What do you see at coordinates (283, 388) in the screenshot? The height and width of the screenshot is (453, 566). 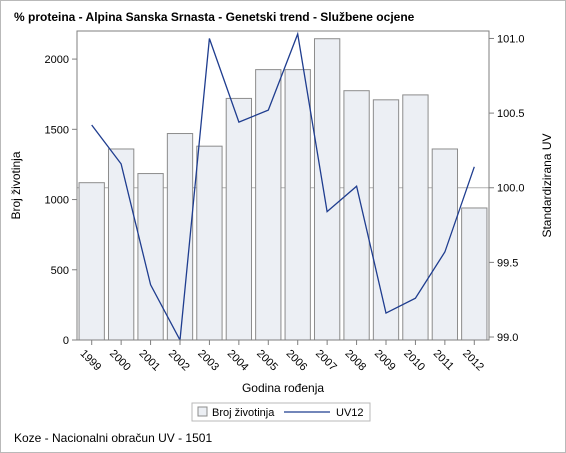 I see `x-axis-label: Godina rođenja` at bounding box center [283, 388].